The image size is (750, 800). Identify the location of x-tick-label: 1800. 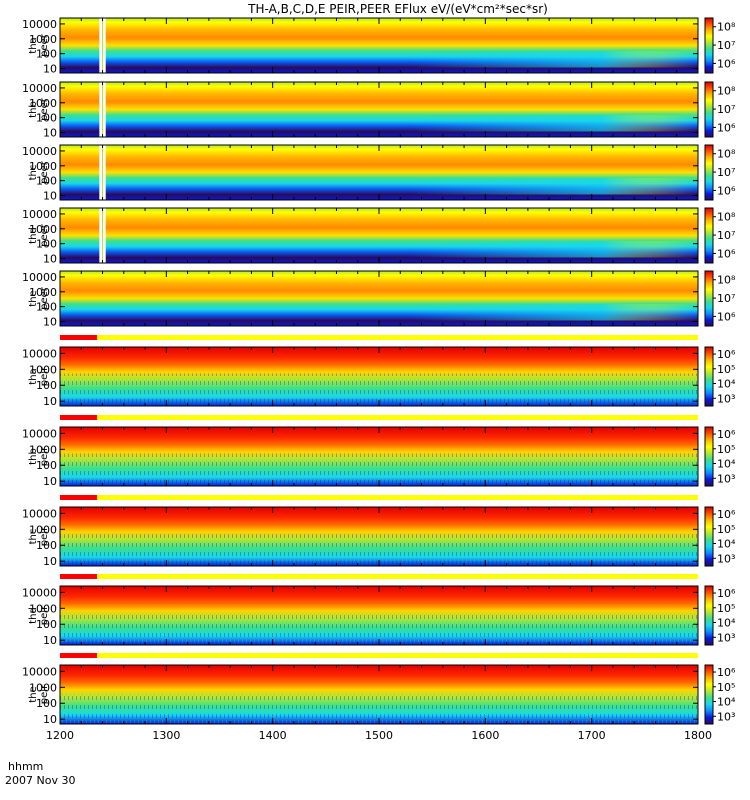
(698, 735).